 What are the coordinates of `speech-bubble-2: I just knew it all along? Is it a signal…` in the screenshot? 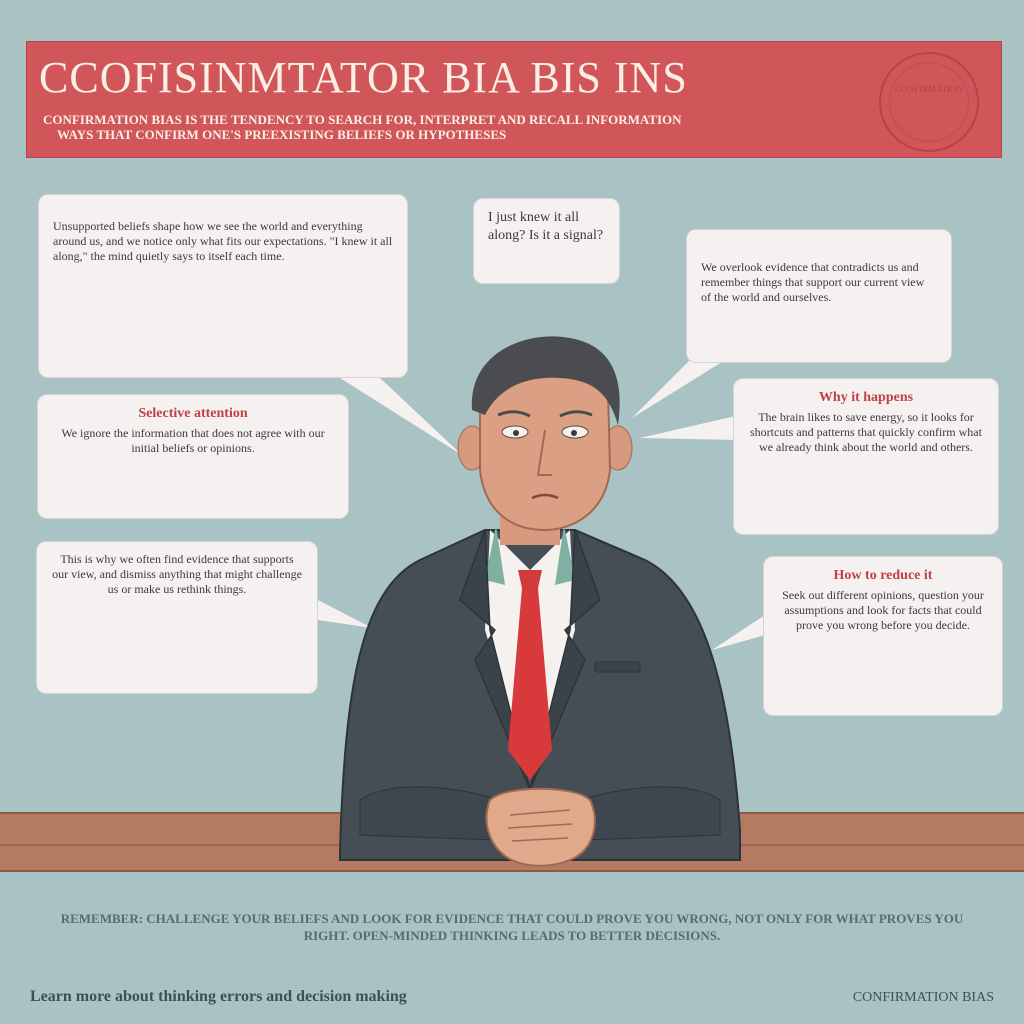 It's located at (546, 241).